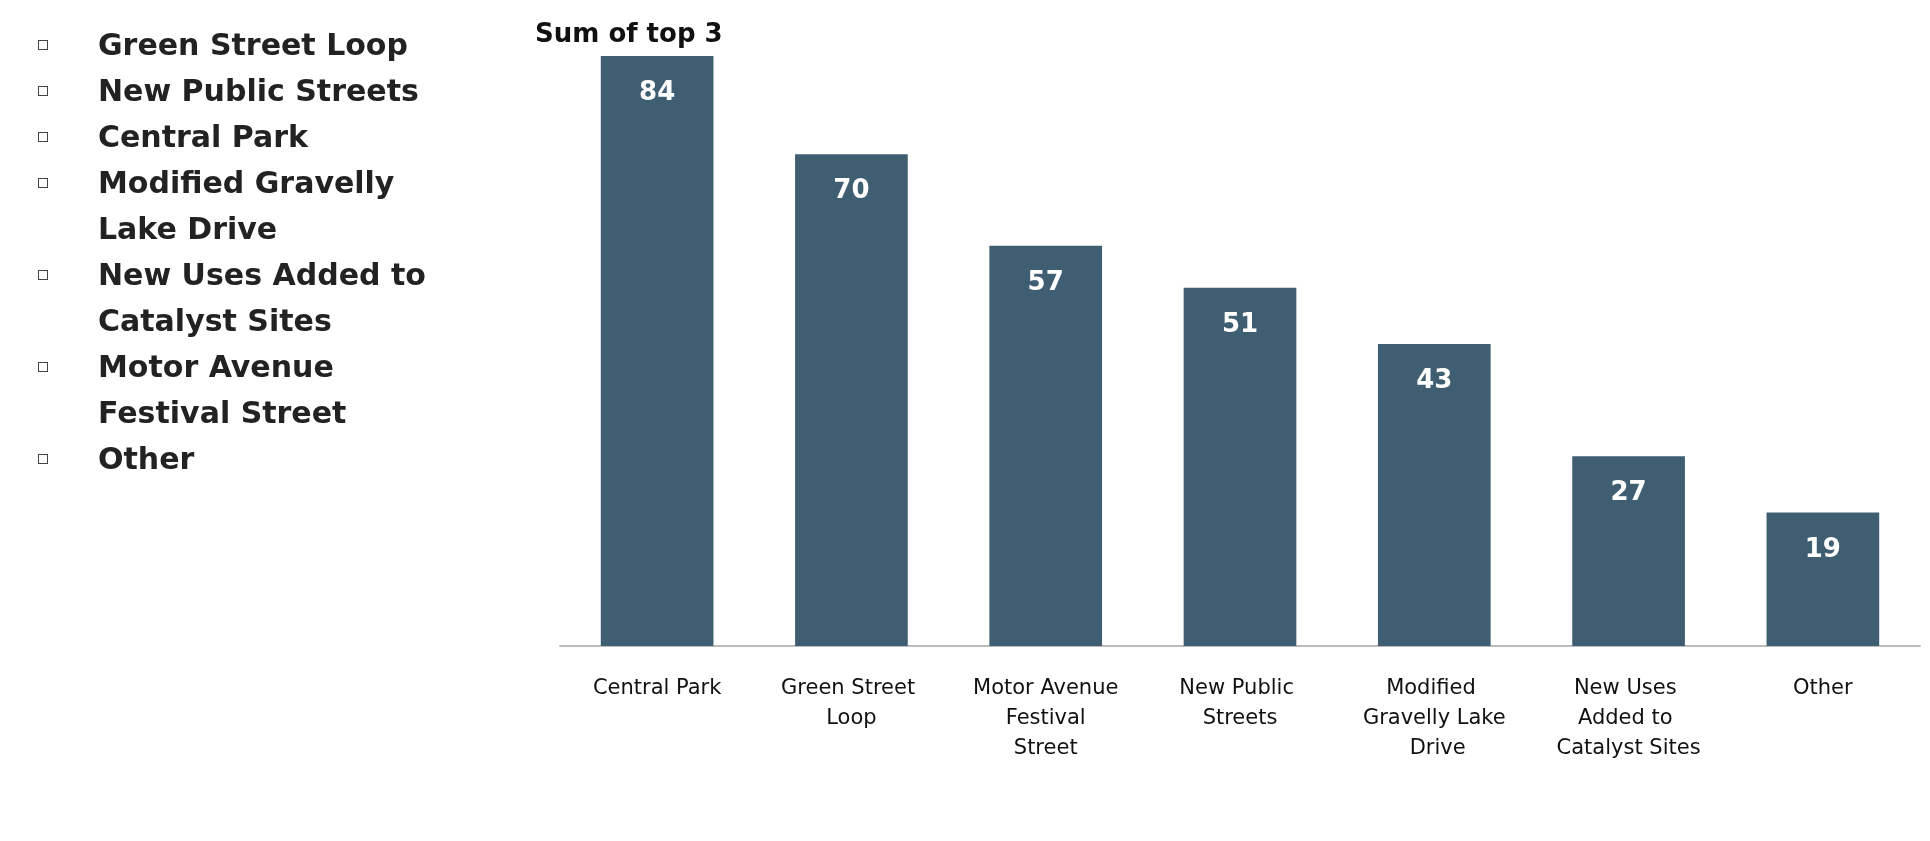 This screenshot has width=1930, height=841. What do you see at coordinates (223, 390) in the screenshot?
I see `text: Motor Avenue Festival Street` at bounding box center [223, 390].